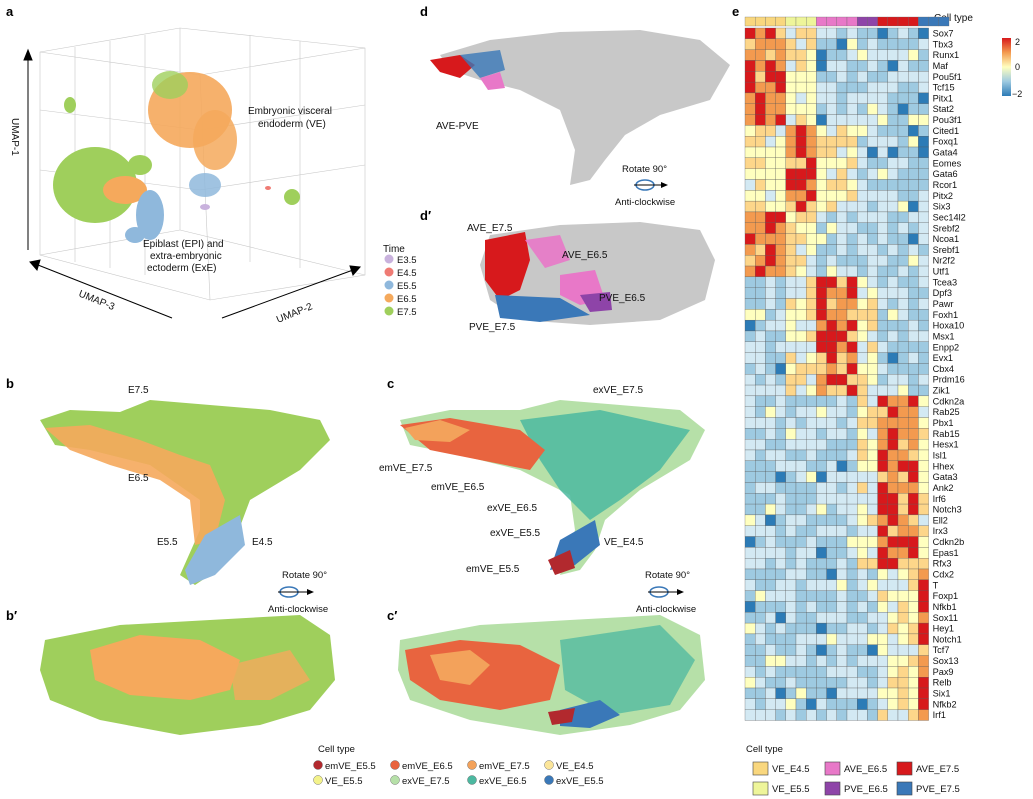 This screenshot has width=1033, height=799. What do you see at coordinates (949, 326) in the screenshot?
I see `gene-label: Hoxa10` at bounding box center [949, 326].